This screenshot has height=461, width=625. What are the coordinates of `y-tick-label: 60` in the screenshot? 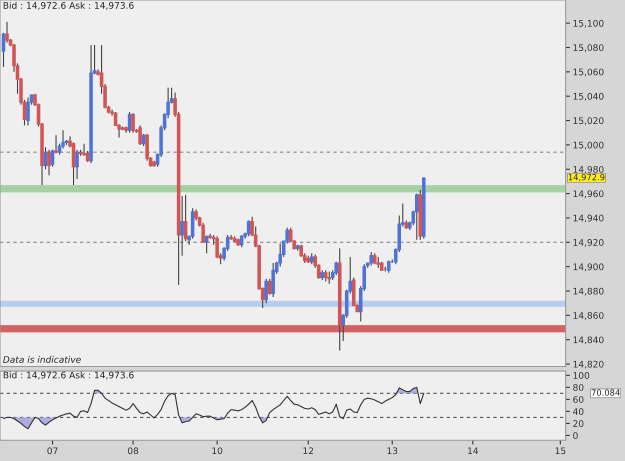 It's located at (578, 399).